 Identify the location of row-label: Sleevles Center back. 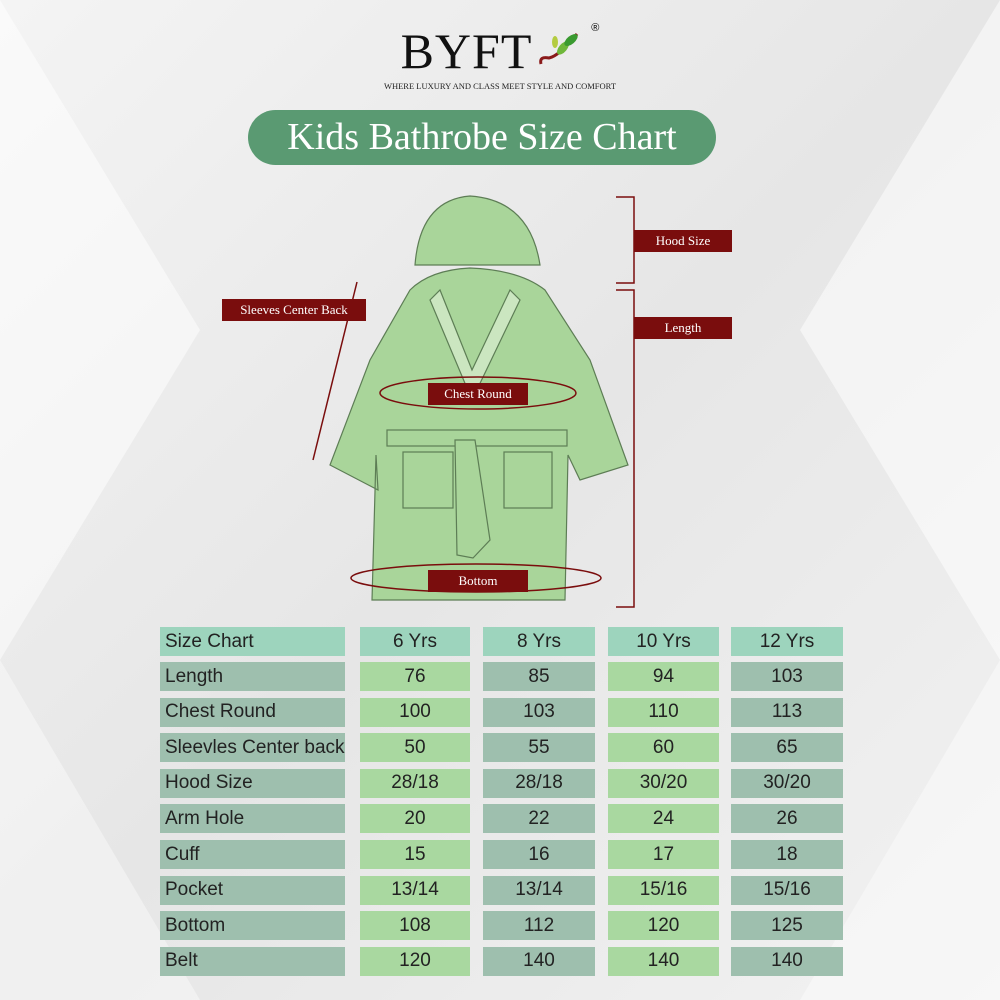
(252, 748).